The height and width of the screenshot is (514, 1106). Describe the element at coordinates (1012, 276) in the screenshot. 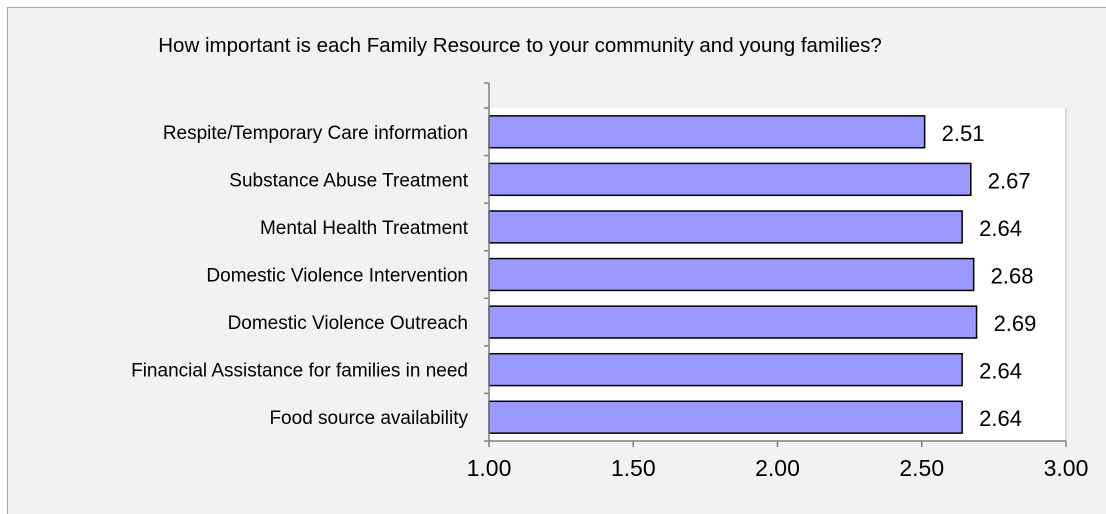

I see `data-label: 2.68` at that location.